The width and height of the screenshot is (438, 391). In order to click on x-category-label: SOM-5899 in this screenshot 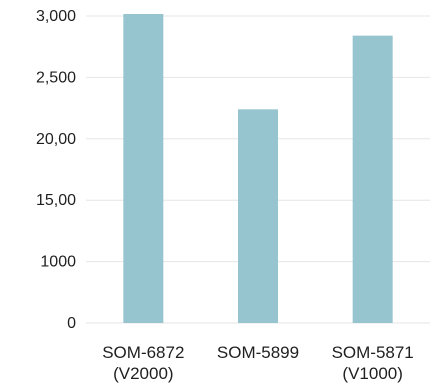, I will do `click(258, 352)`.